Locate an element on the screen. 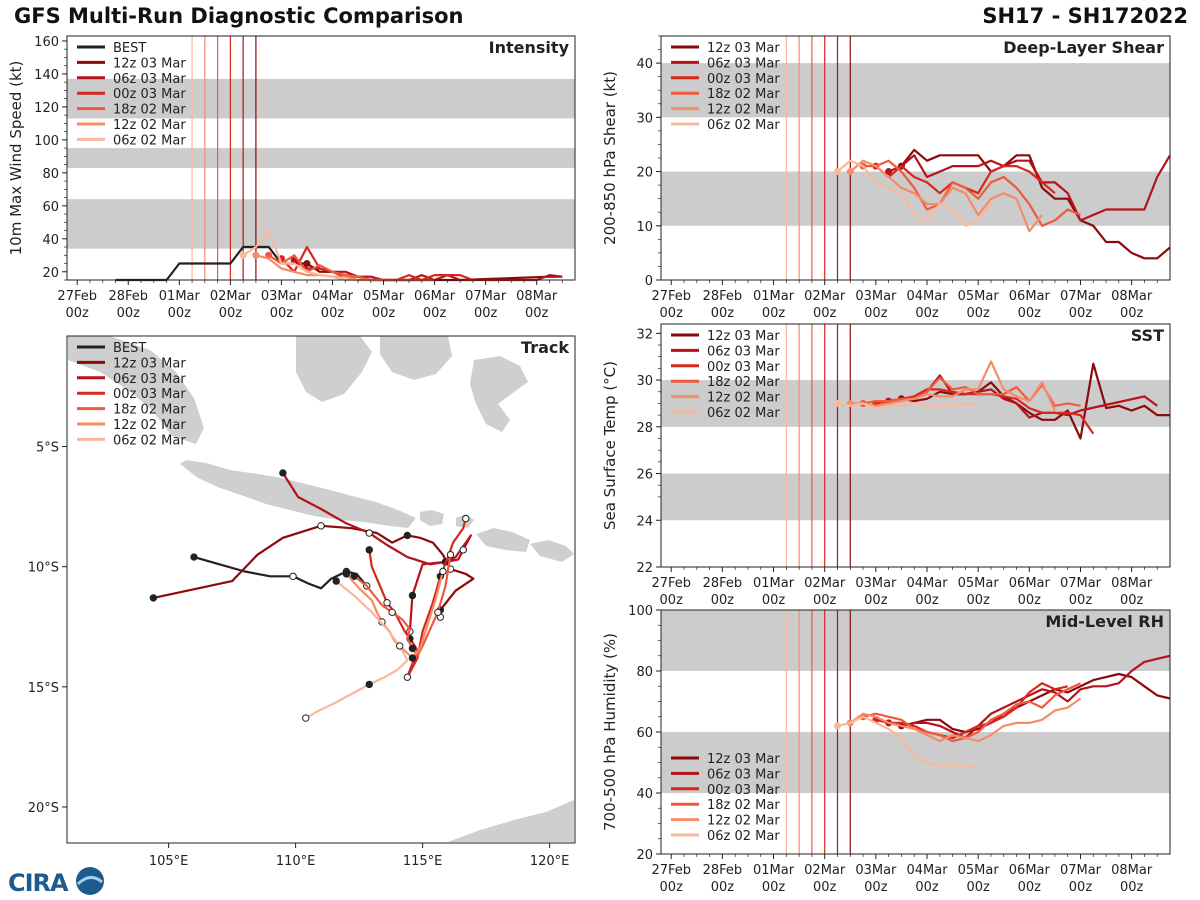 The image size is (1200, 900). sst-ytick-label: 32 is located at coordinates (644, 334).